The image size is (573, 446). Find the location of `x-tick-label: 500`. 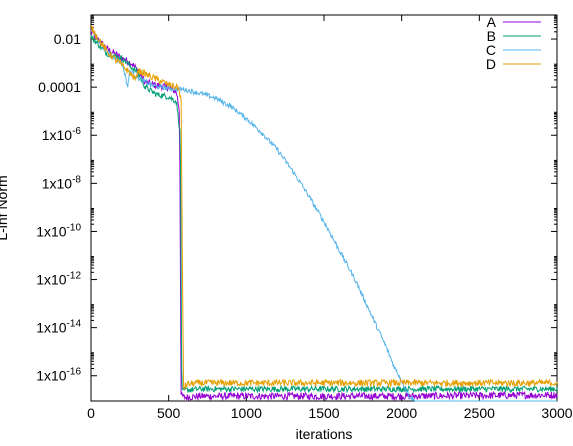

x-tick-label: 500 is located at coordinates (169, 413).